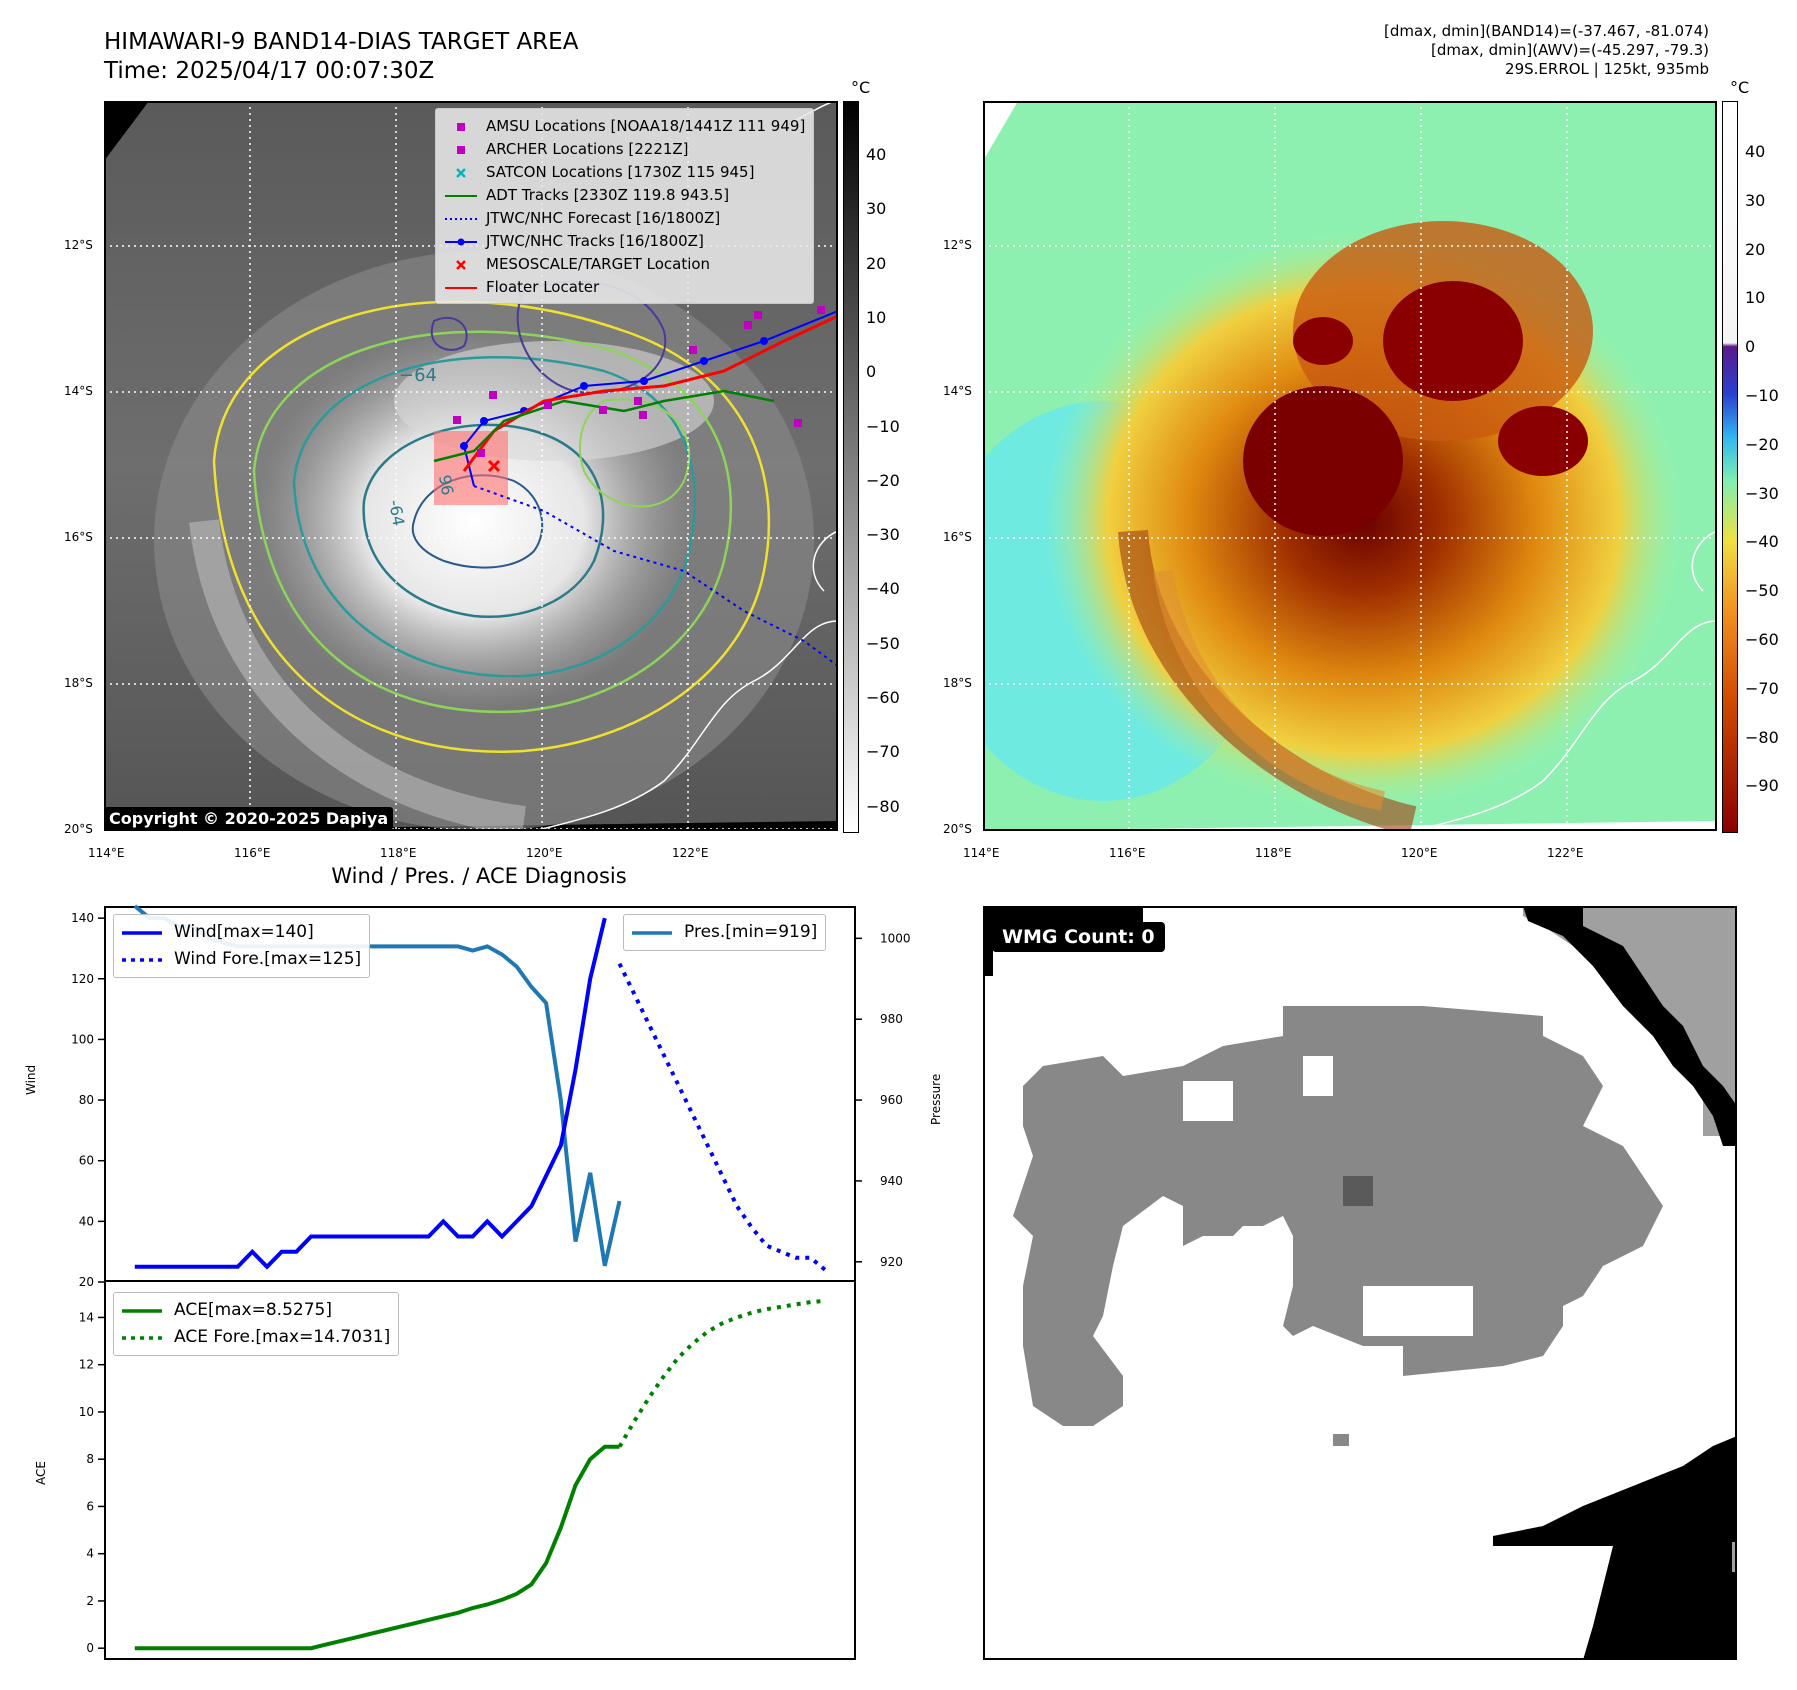  What do you see at coordinates (1762, 737) in the screenshot?
I see `colorbar-right-tick: −80` at bounding box center [1762, 737].